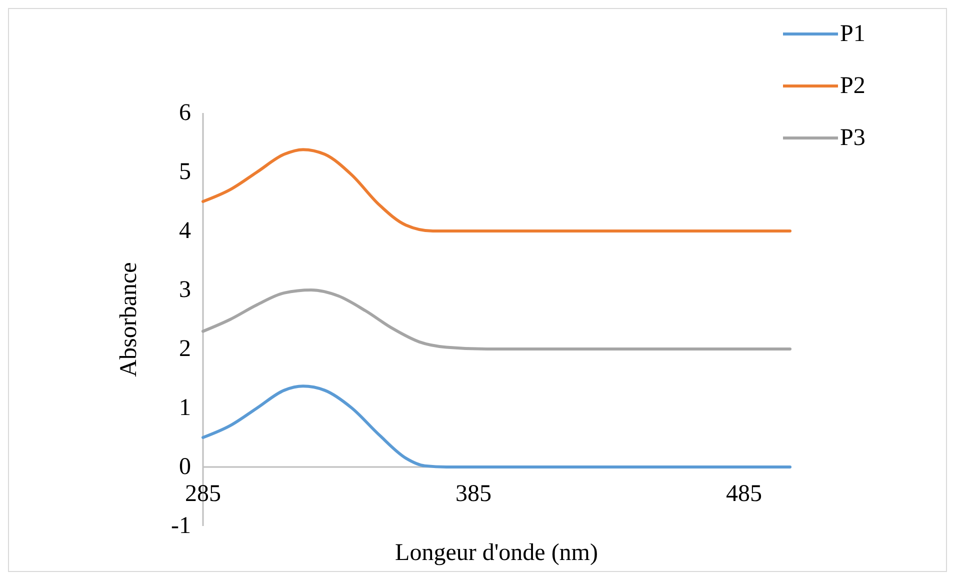 The image size is (955, 580). I want to click on x-axis-title: Longeur d'onde (nm), so click(496, 553).